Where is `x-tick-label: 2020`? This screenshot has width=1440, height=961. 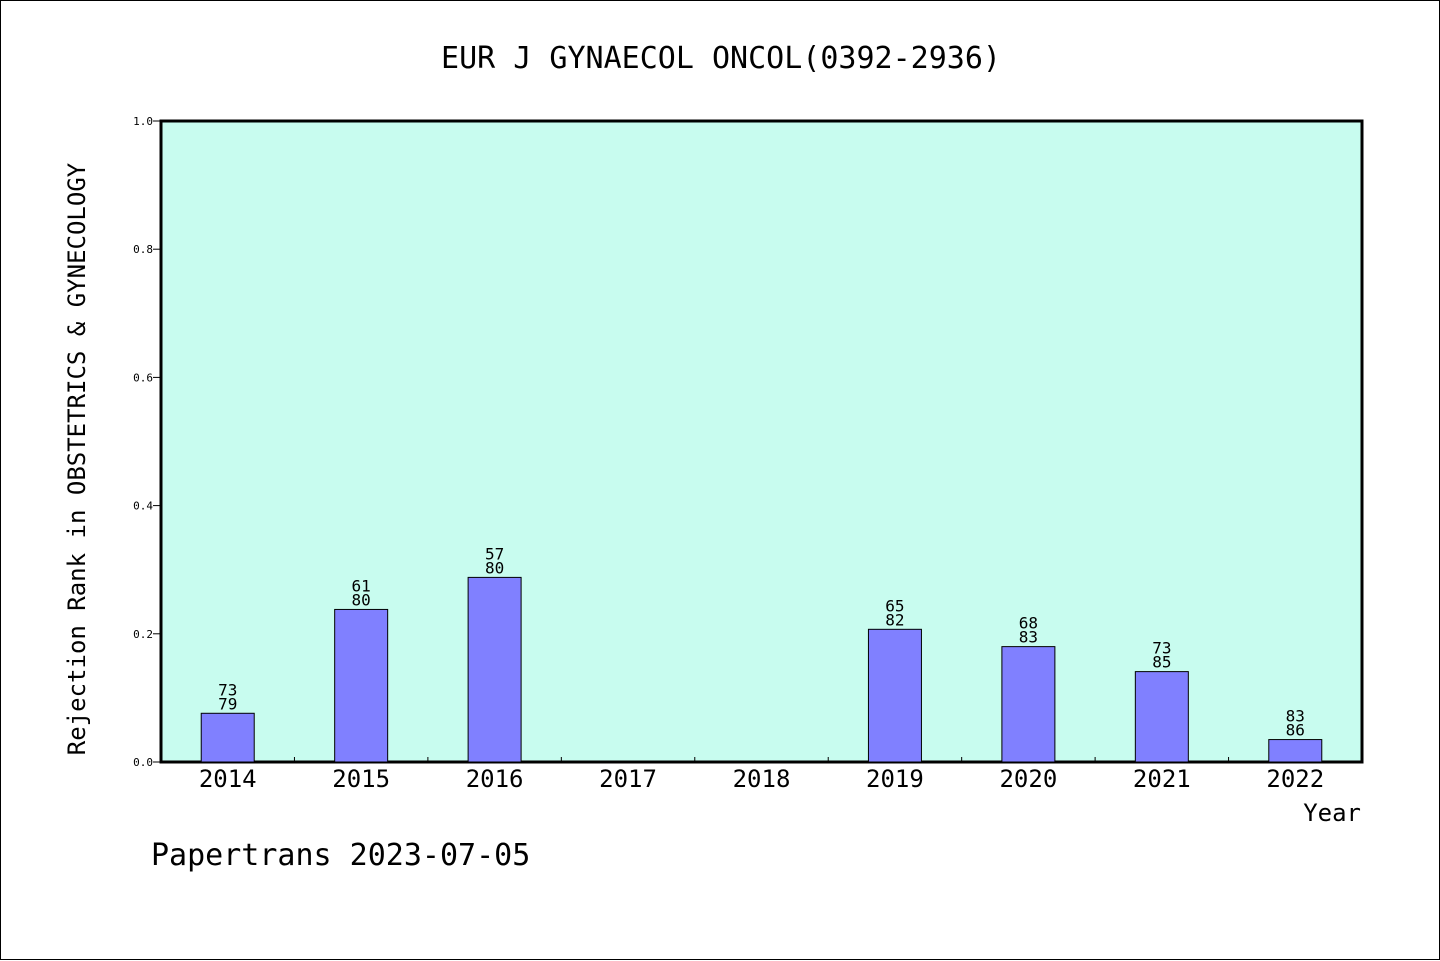 x-tick-label: 2020 is located at coordinates (1028, 779).